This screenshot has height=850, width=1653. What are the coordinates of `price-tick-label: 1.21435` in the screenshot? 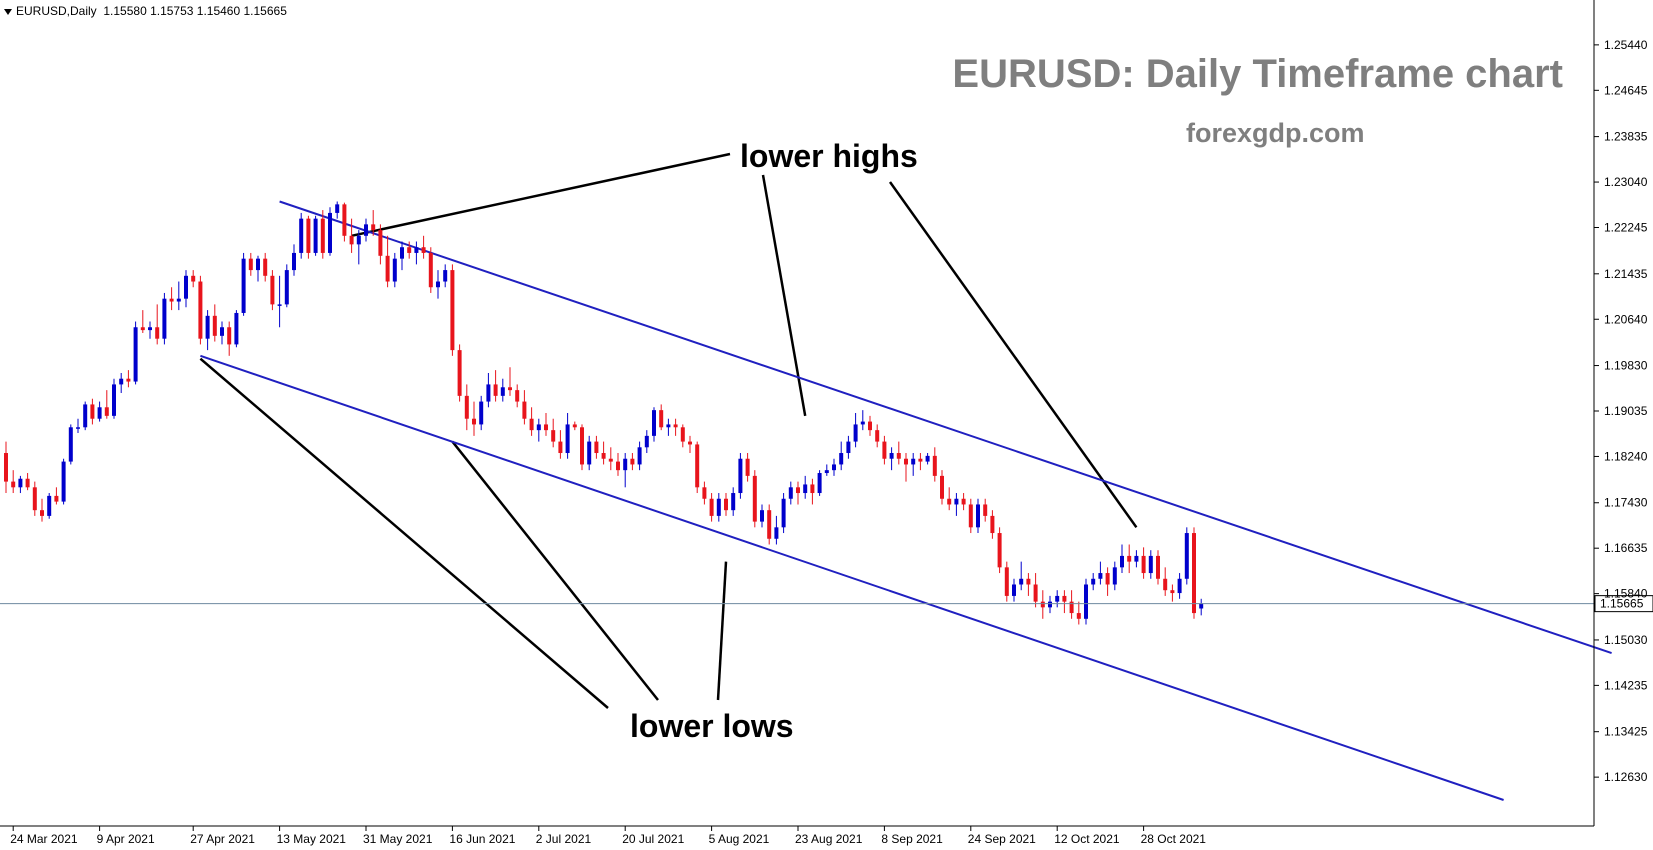 It's located at (1626, 274).